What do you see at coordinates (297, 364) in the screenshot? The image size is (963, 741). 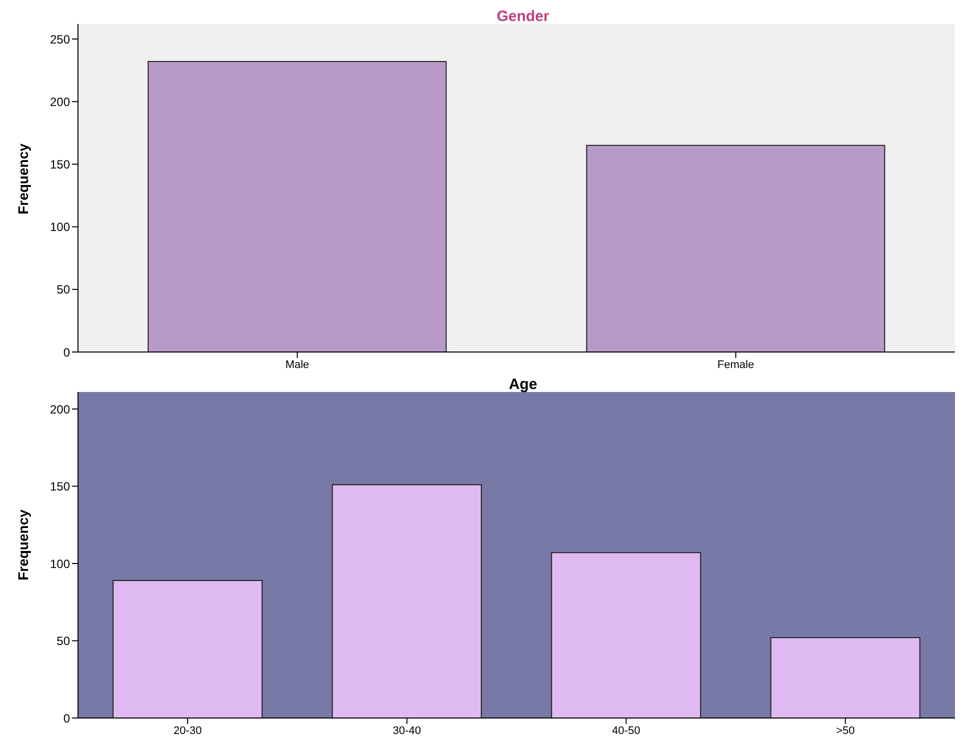 I see `x-tick-label: Male` at bounding box center [297, 364].